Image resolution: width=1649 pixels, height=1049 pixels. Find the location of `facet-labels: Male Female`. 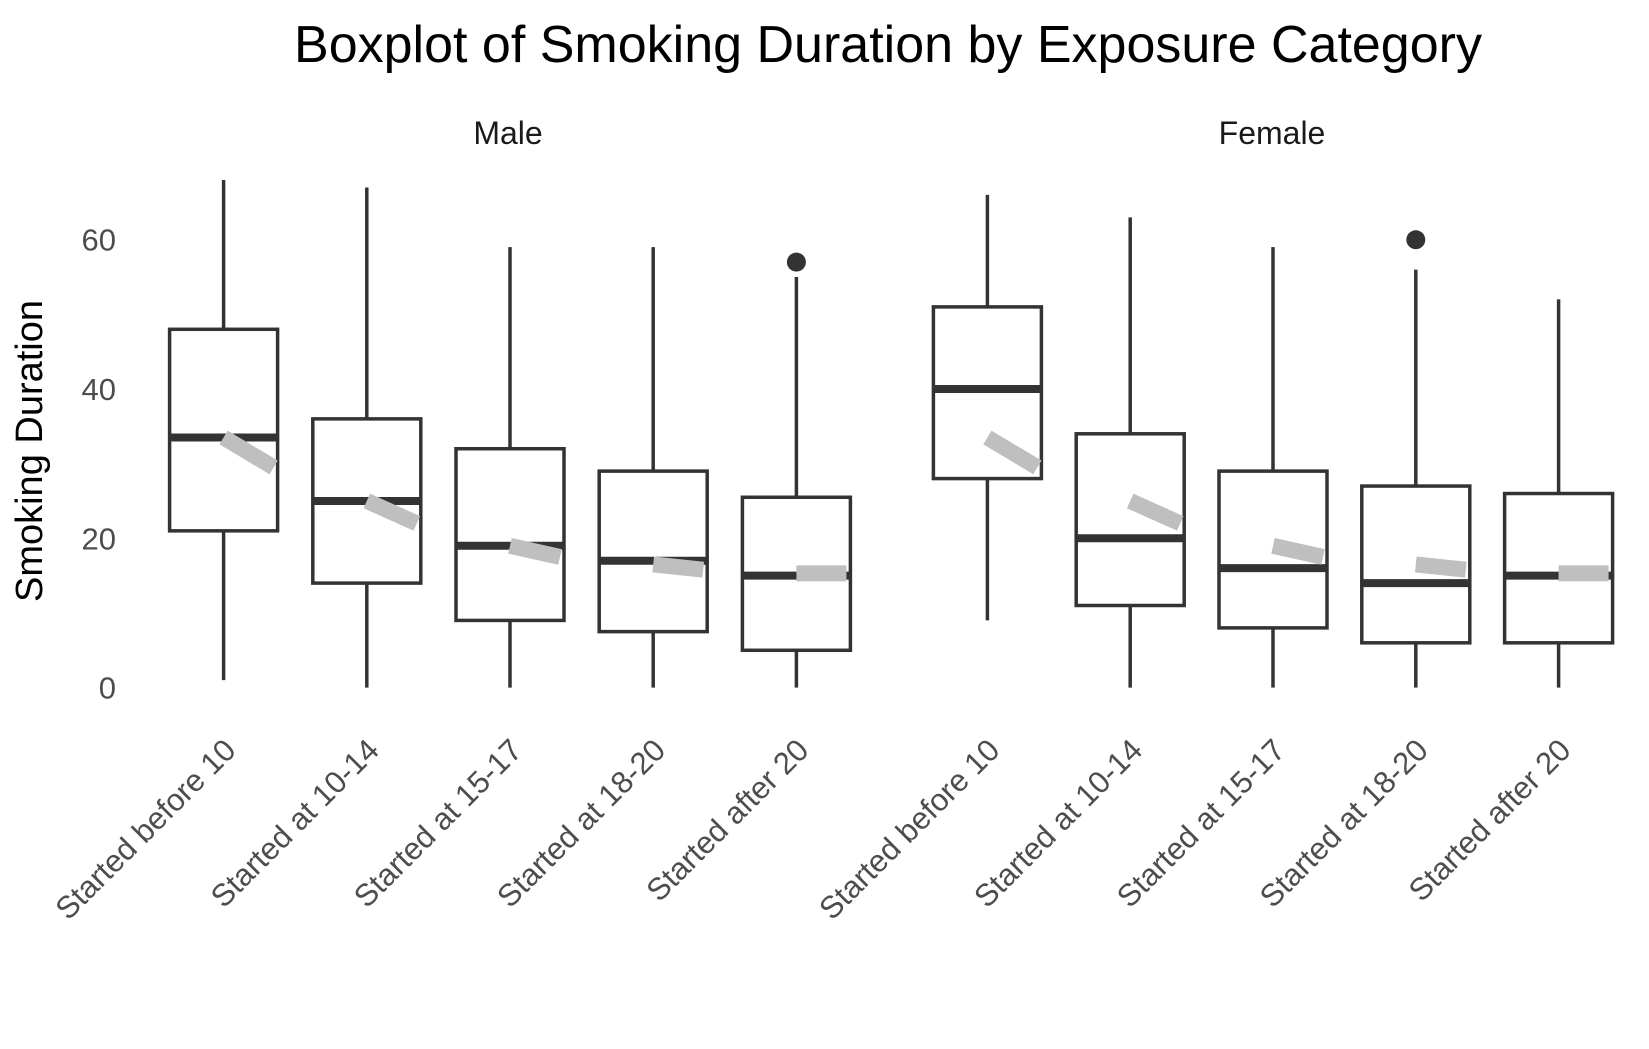

facet-labels: Male Female is located at coordinates (899, 133).